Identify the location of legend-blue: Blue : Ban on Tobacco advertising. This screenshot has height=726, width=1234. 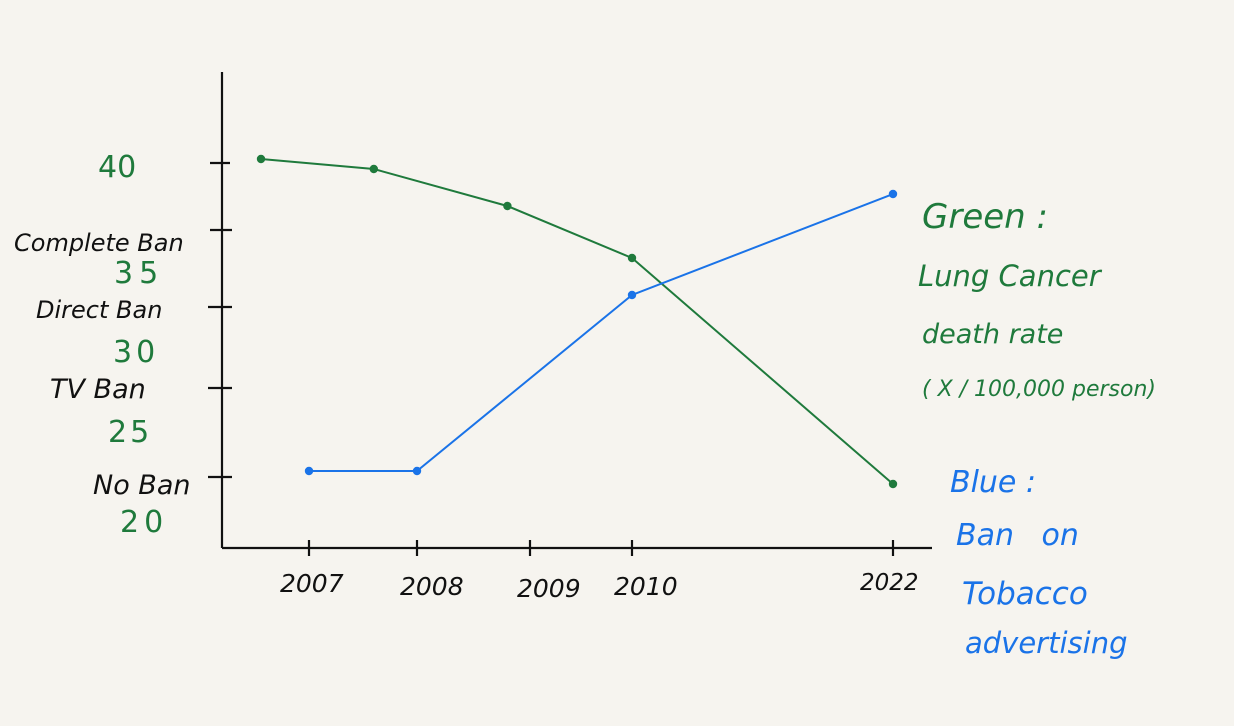
(1039, 562).